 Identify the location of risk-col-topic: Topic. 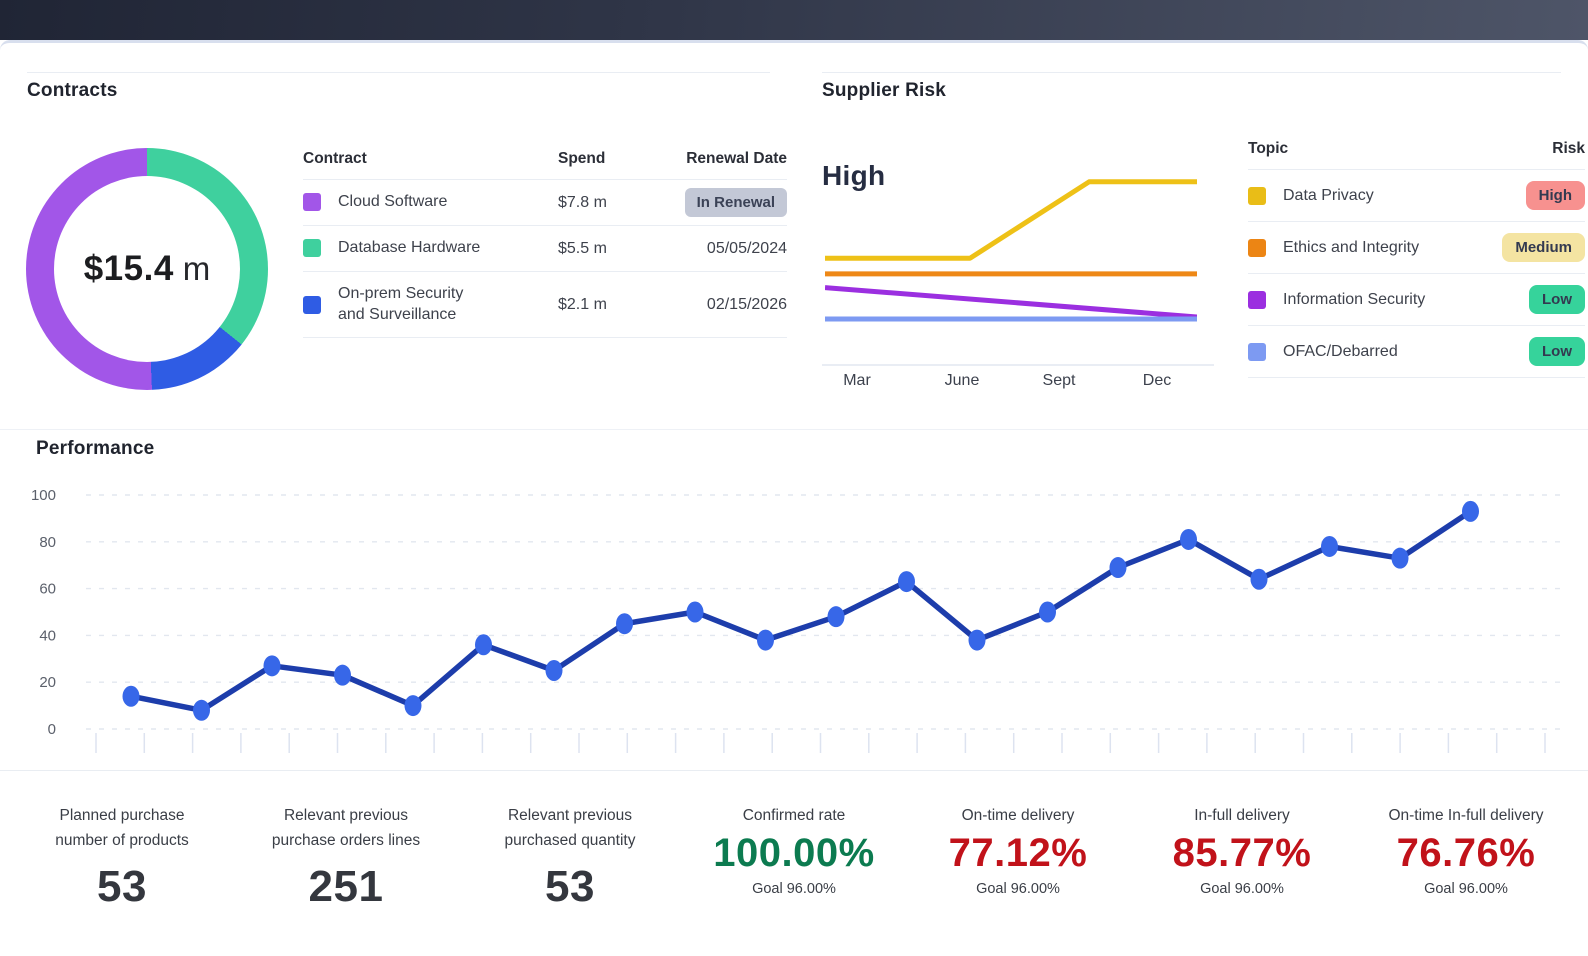
(1268, 148).